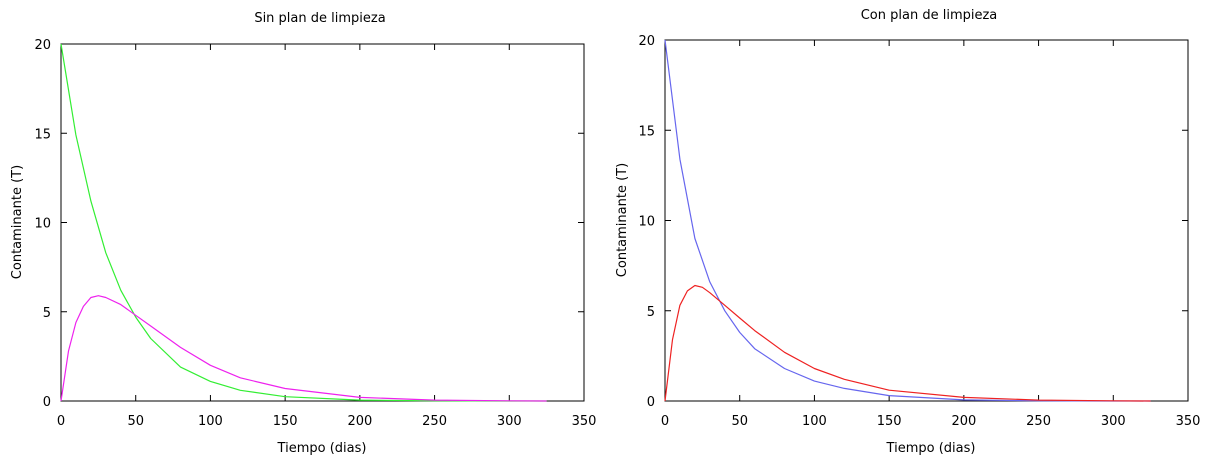 This screenshot has width=1213, height=459. I want to click on chart-title: Con plan de limpieza, so click(929, 15).